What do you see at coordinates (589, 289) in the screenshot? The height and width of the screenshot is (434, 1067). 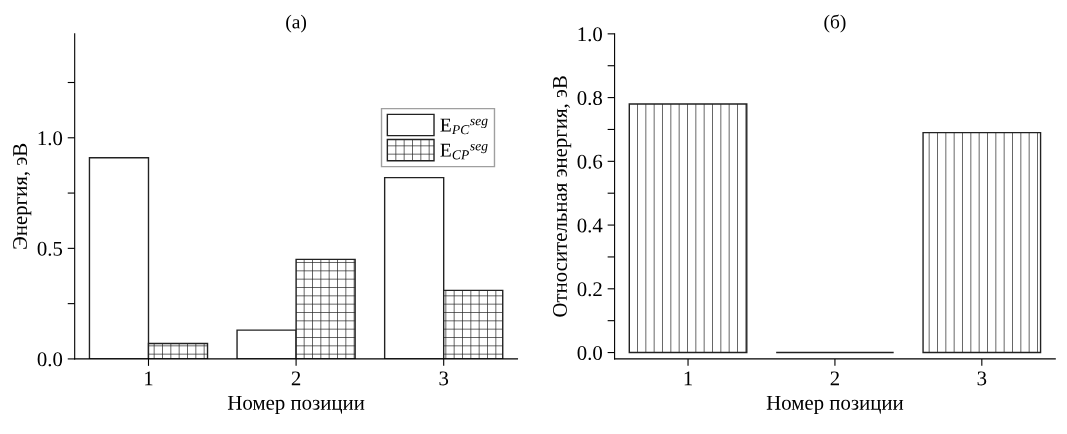 I see `y-tick-label: 0.2` at bounding box center [589, 289].